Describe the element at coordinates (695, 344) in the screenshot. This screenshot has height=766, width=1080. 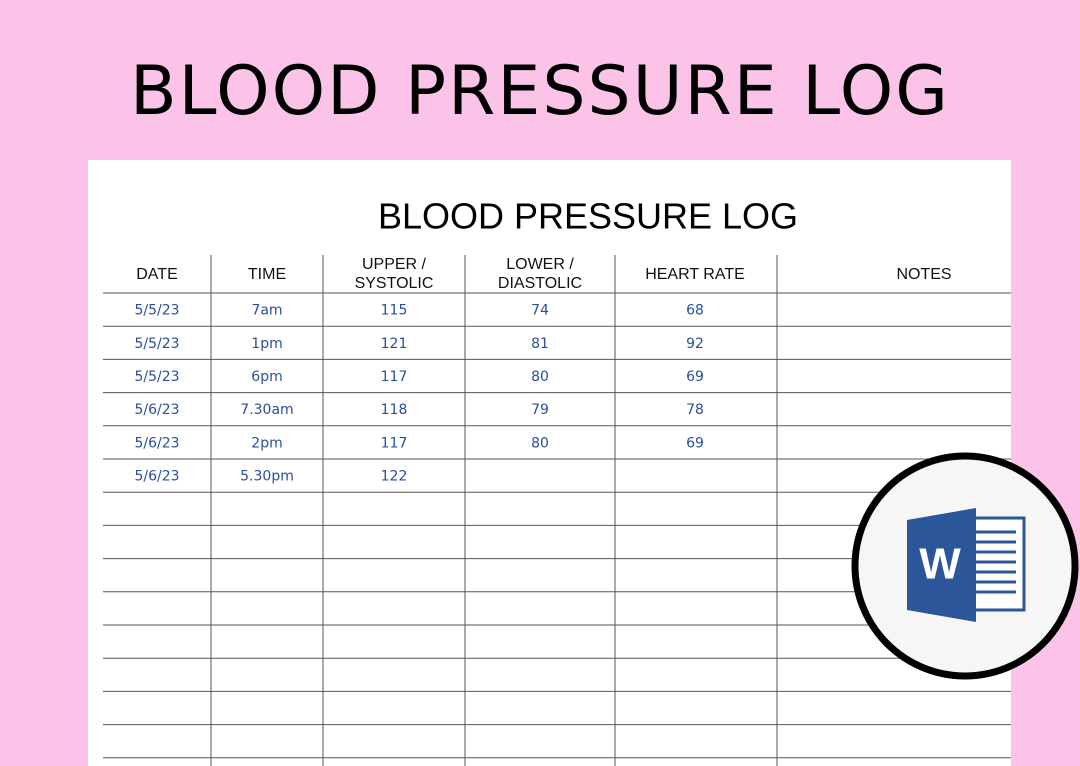
I see `cell-value: 92` at that location.